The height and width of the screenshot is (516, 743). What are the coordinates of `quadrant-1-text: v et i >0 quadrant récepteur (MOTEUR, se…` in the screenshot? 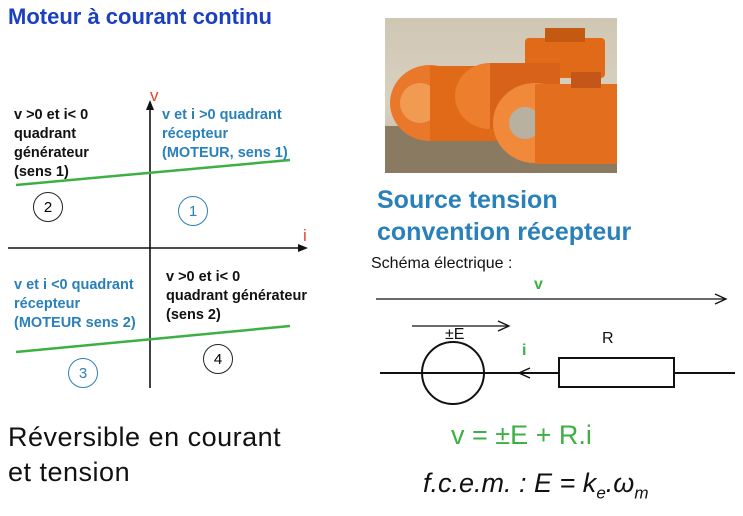 It's located at (225, 134).